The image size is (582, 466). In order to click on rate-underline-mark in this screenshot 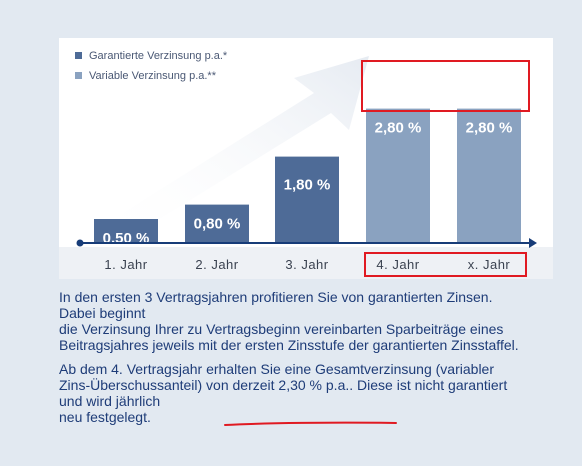, I will do `click(311, 424)`.